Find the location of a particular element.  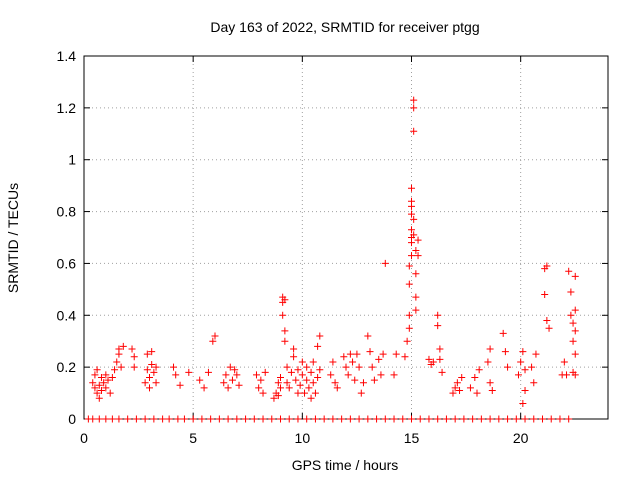

y-tick-label: 0.6 is located at coordinates (67, 263).